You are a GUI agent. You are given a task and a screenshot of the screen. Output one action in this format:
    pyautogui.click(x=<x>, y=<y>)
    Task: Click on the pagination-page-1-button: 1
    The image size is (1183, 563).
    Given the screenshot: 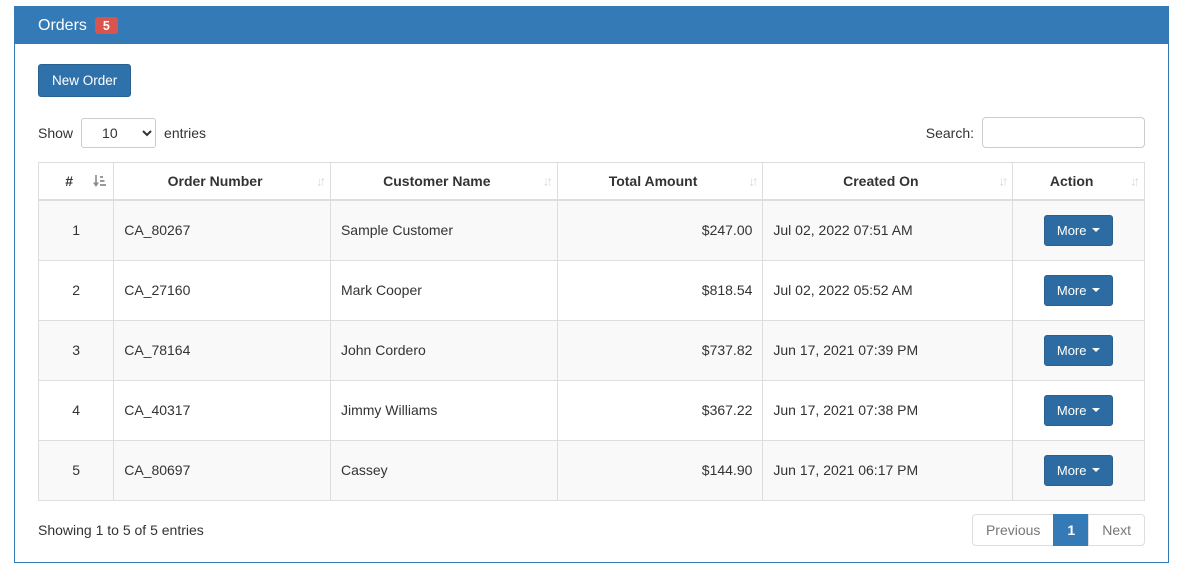 What is the action you would take?
    pyautogui.click(x=1071, y=529)
    